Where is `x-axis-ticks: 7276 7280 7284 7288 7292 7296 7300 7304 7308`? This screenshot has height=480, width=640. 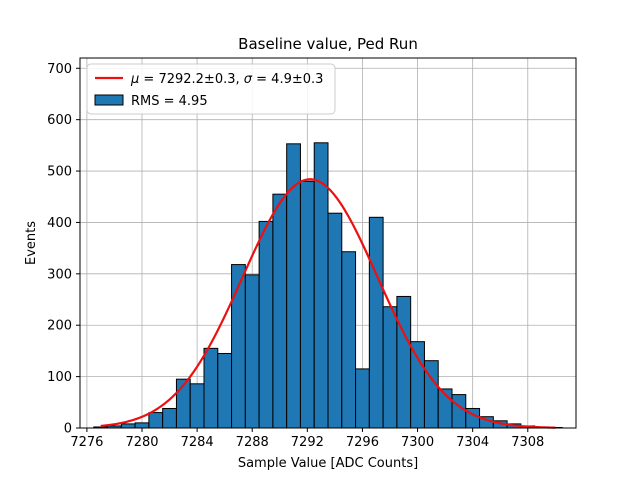
x-axis-ticks: 7276 7280 7284 7288 7292 7296 7300 7304 7308 is located at coordinates (307, 439).